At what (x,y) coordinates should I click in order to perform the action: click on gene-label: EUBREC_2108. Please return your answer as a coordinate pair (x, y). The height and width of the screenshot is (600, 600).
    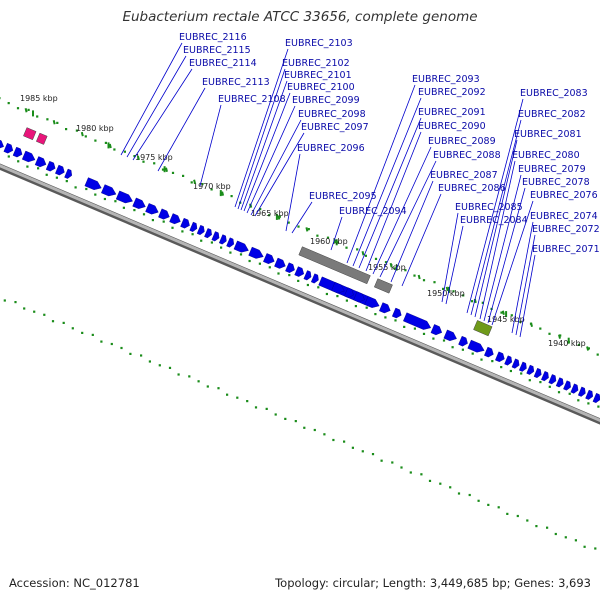
    Looking at the image, I should click on (252, 99).